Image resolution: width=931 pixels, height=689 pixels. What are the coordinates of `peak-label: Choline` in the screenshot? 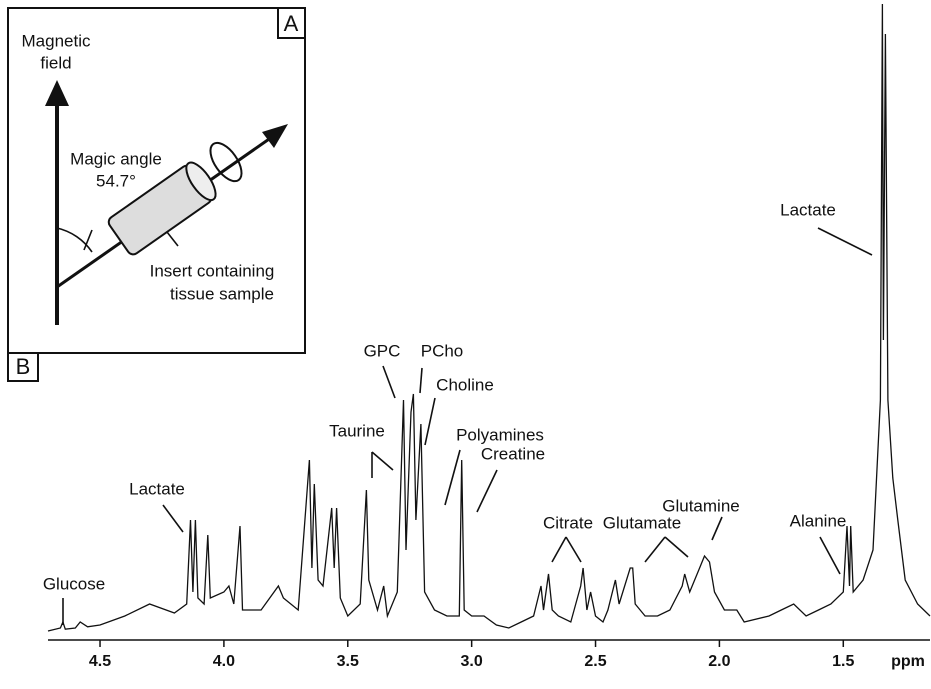 It's located at (465, 384).